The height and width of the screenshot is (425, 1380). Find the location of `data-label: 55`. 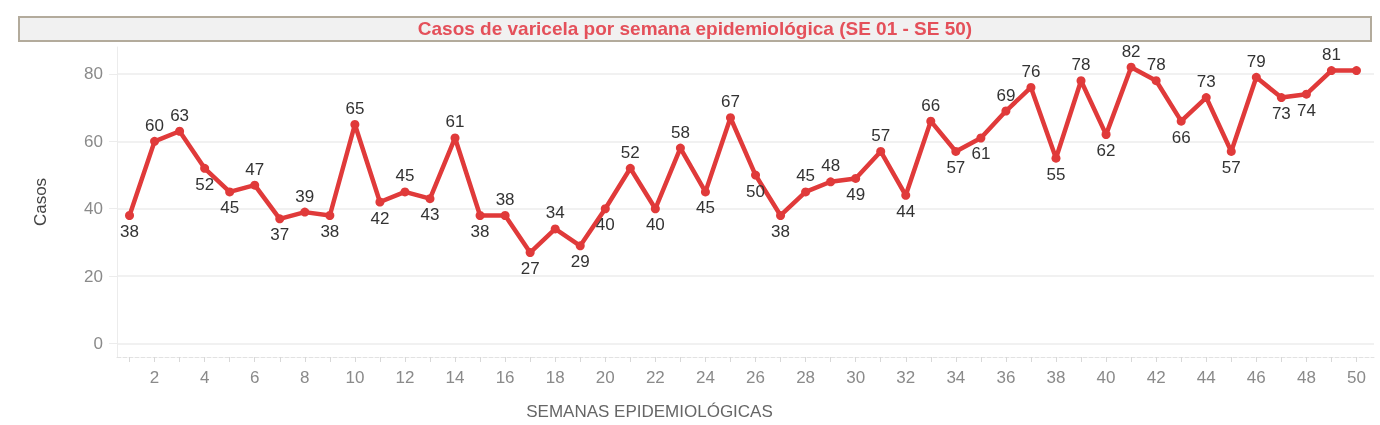

data-label: 55 is located at coordinates (1056, 174).